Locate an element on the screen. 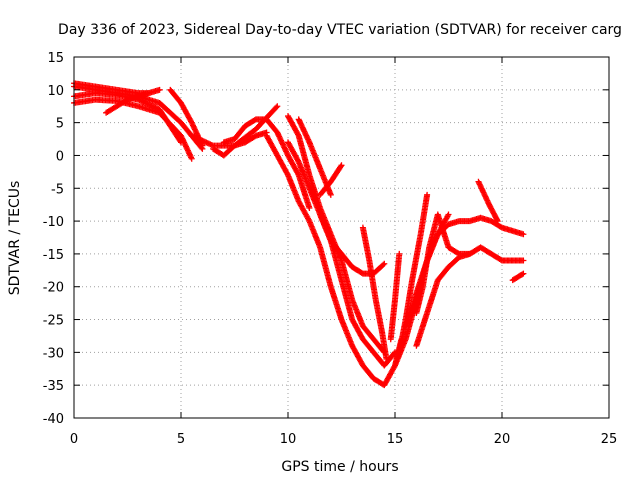 This screenshot has width=640, height=480. y-tick-label: 0 is located at coordinates (60, 156).